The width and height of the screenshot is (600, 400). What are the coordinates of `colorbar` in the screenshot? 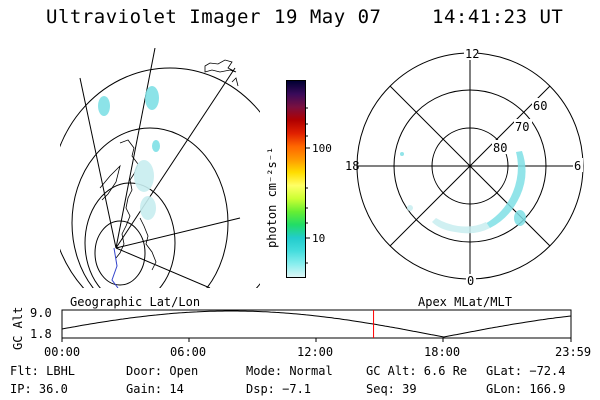 It's located at (296, 179).